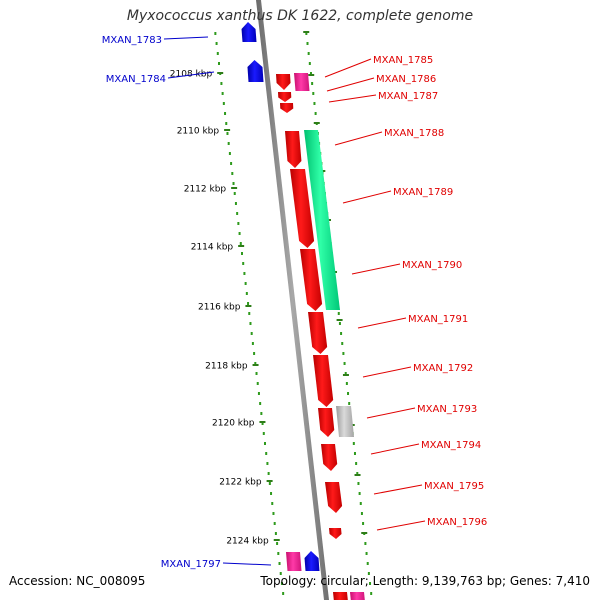  I want to click on pseudo-partial-bottom, so click(357, 597).